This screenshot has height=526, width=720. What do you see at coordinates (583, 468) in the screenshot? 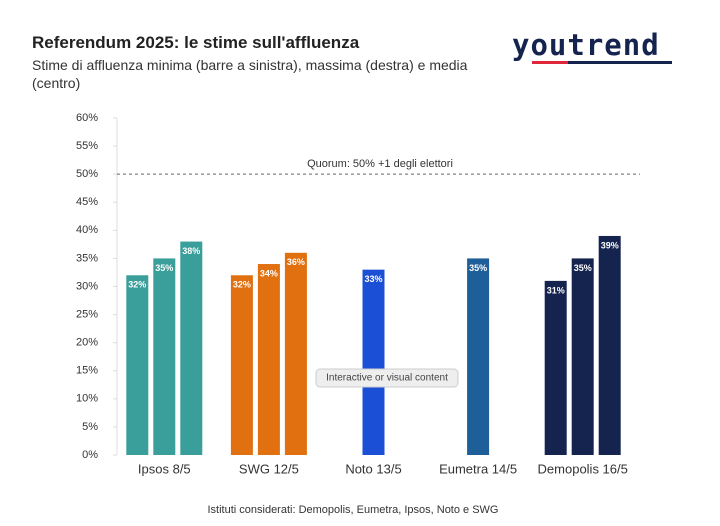
I see `x-tick-label: Demopolis 16/5` at bounding box center [583, 468].